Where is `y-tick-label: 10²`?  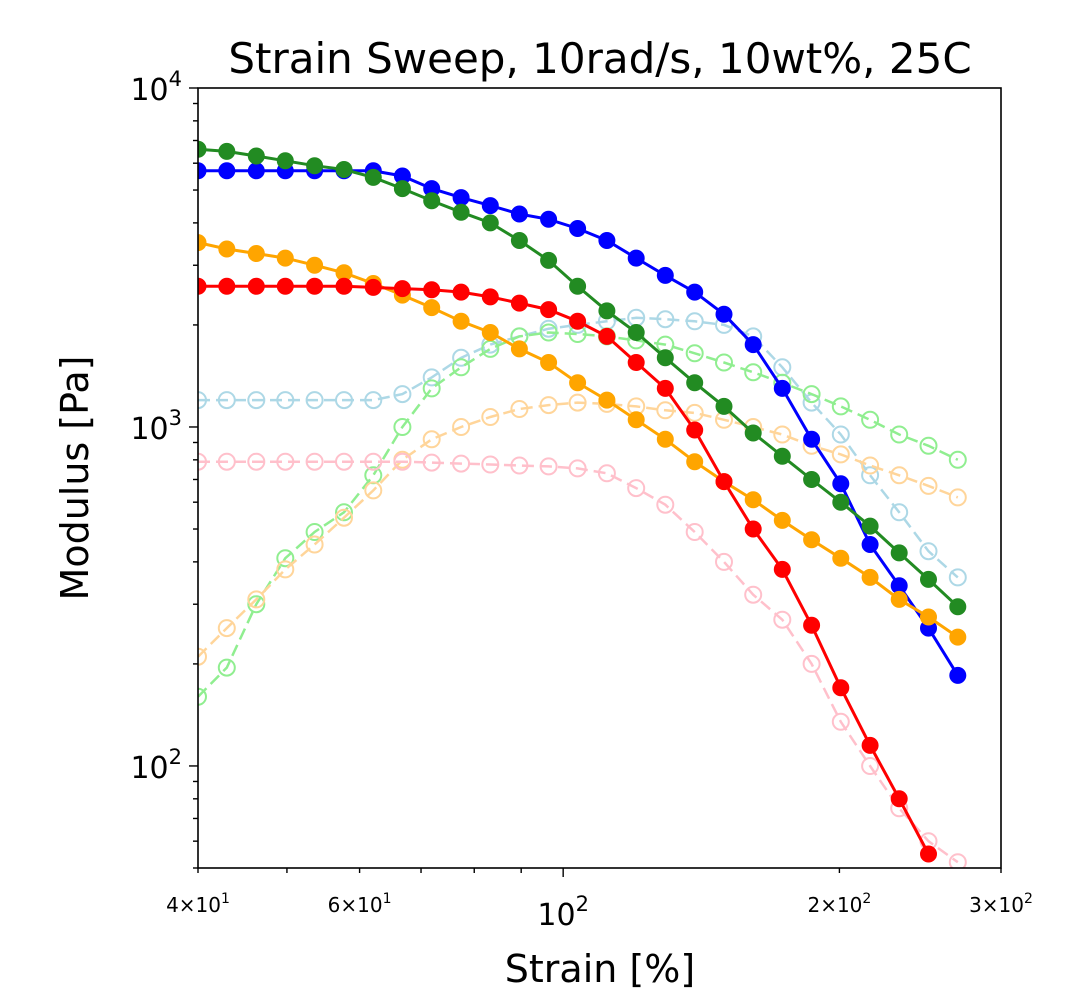 y-tick-label: 10² is located at coordinates (156, 765).